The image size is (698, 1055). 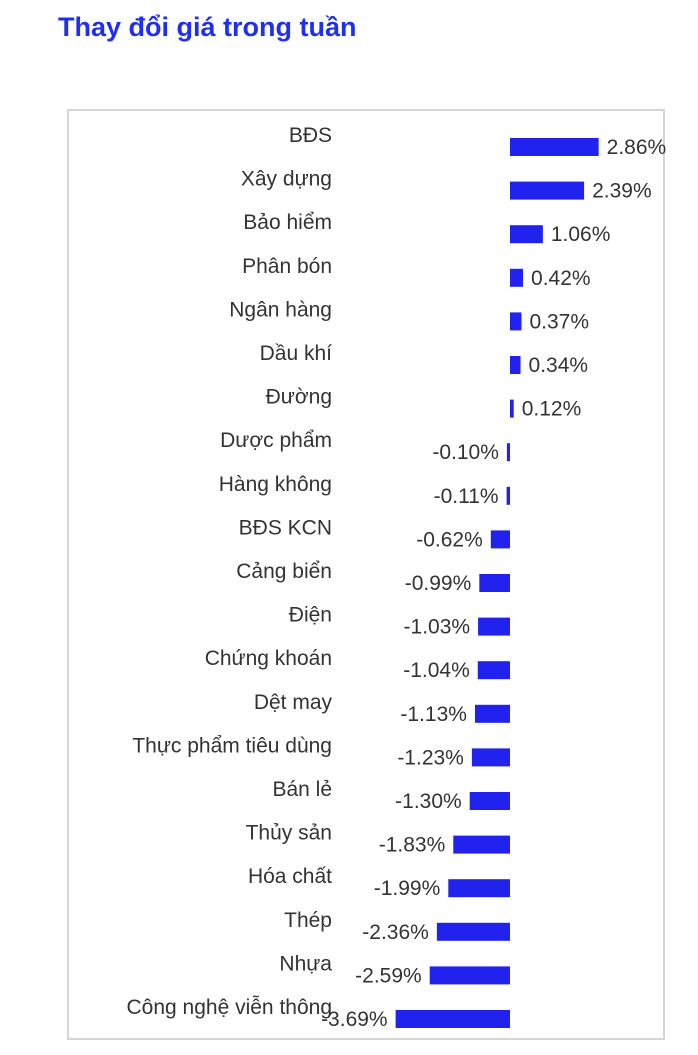 I want to click on category-label: Bán lẻ, so click(x=302, y=789).